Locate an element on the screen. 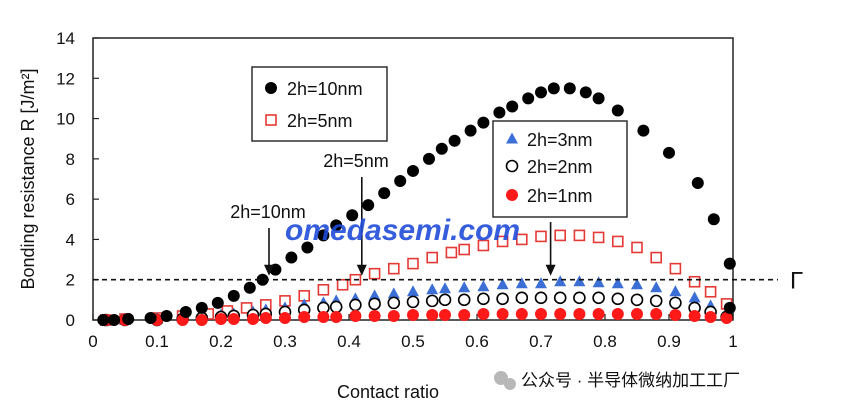  footer: 公众号 · 半导体微纳加工工厂 is located at coordinates (617, 380).